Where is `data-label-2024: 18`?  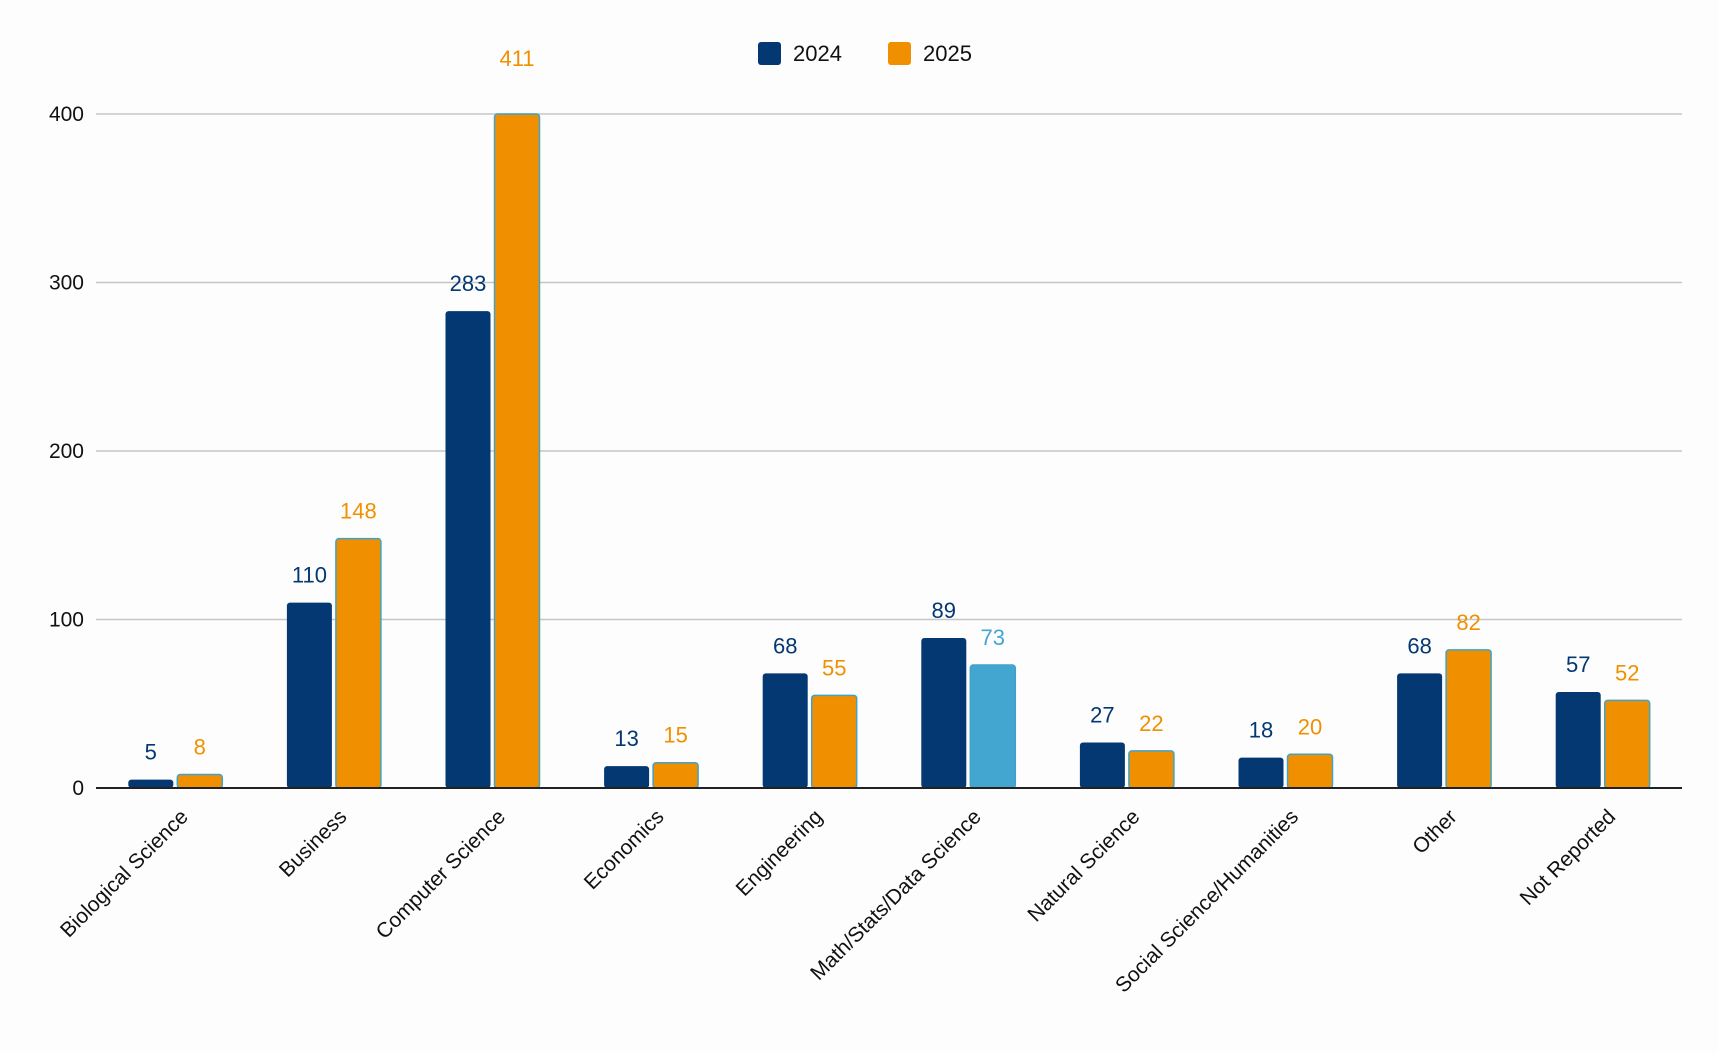
data-label-2024: 18 is located at coordinates (1261, 730).